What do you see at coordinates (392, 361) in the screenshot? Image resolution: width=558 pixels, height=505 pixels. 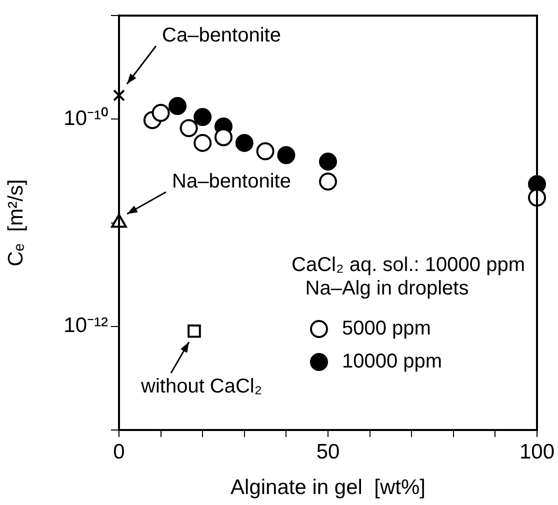 I see `legend-label: 10000 ppm` at bounding box center [392, 361].